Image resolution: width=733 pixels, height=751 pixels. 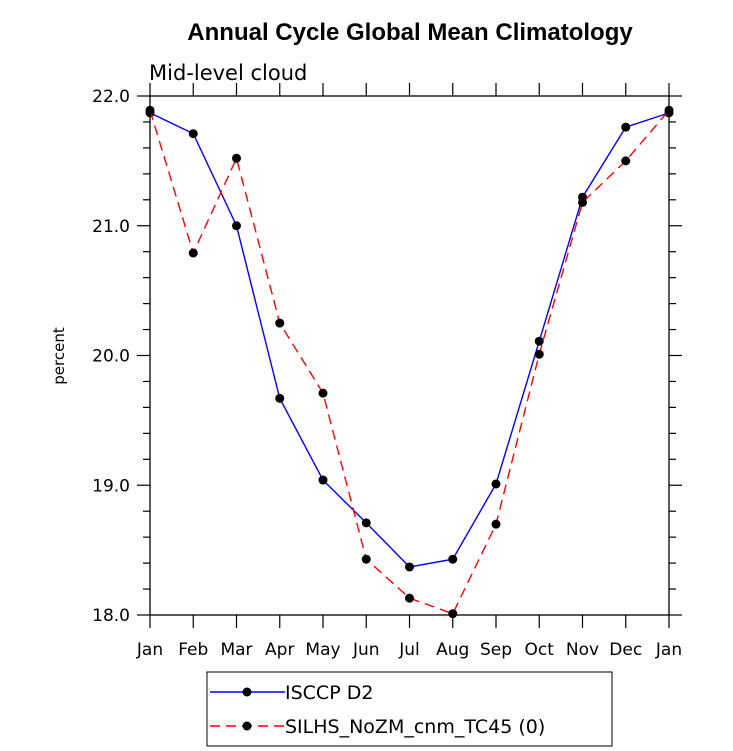 I want to click on x-tick-label: Dec, so click(x=625, y=650).